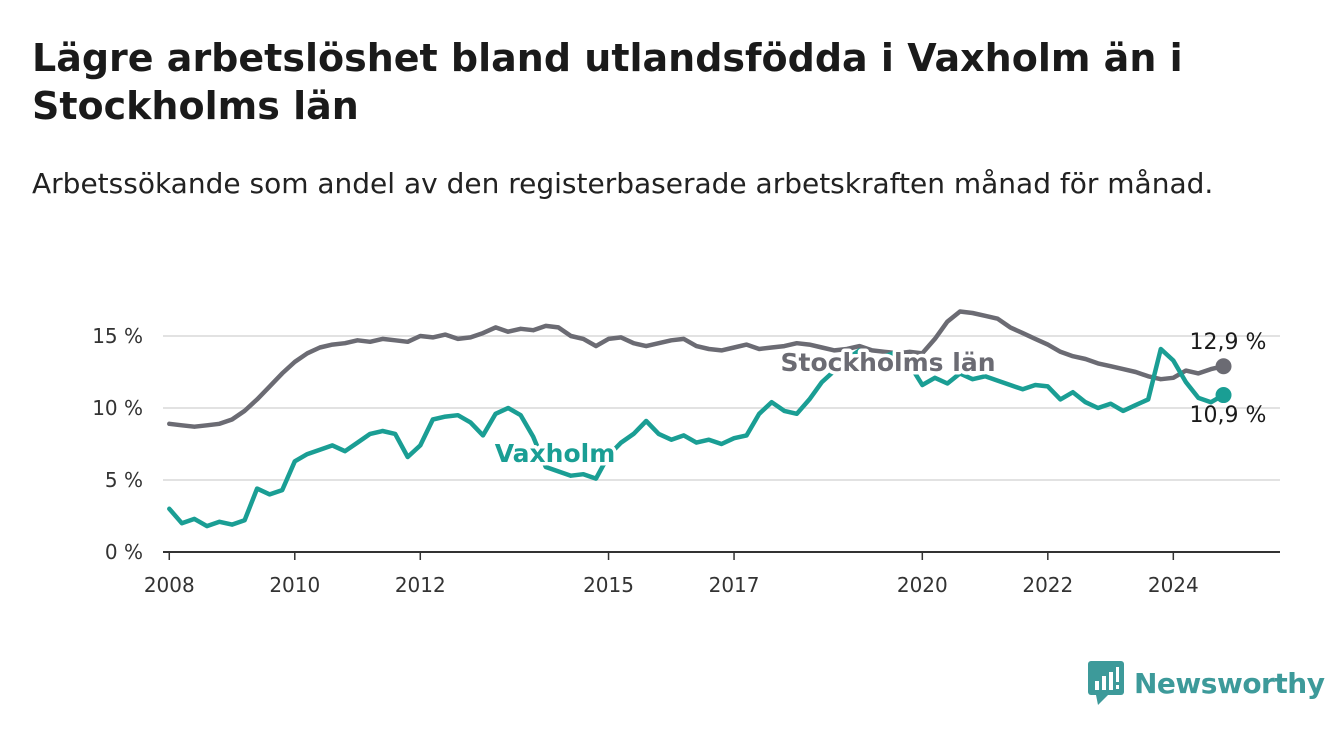 This screenshot has height=734, width=1340. What do you see at coordinates (555, 453) in the screenshot?
I see `series-label-vaxholm: Vaxholm` at bounding box center [555, 453].